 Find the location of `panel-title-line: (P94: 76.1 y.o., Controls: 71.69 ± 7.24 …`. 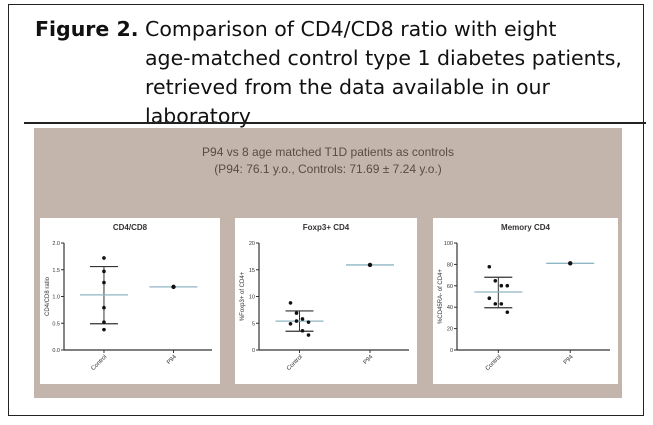

panel-title-line: (P94: 76.1 y.o., Controls: 71.69 ± 7.24 … is located at coordinates (328, 169).